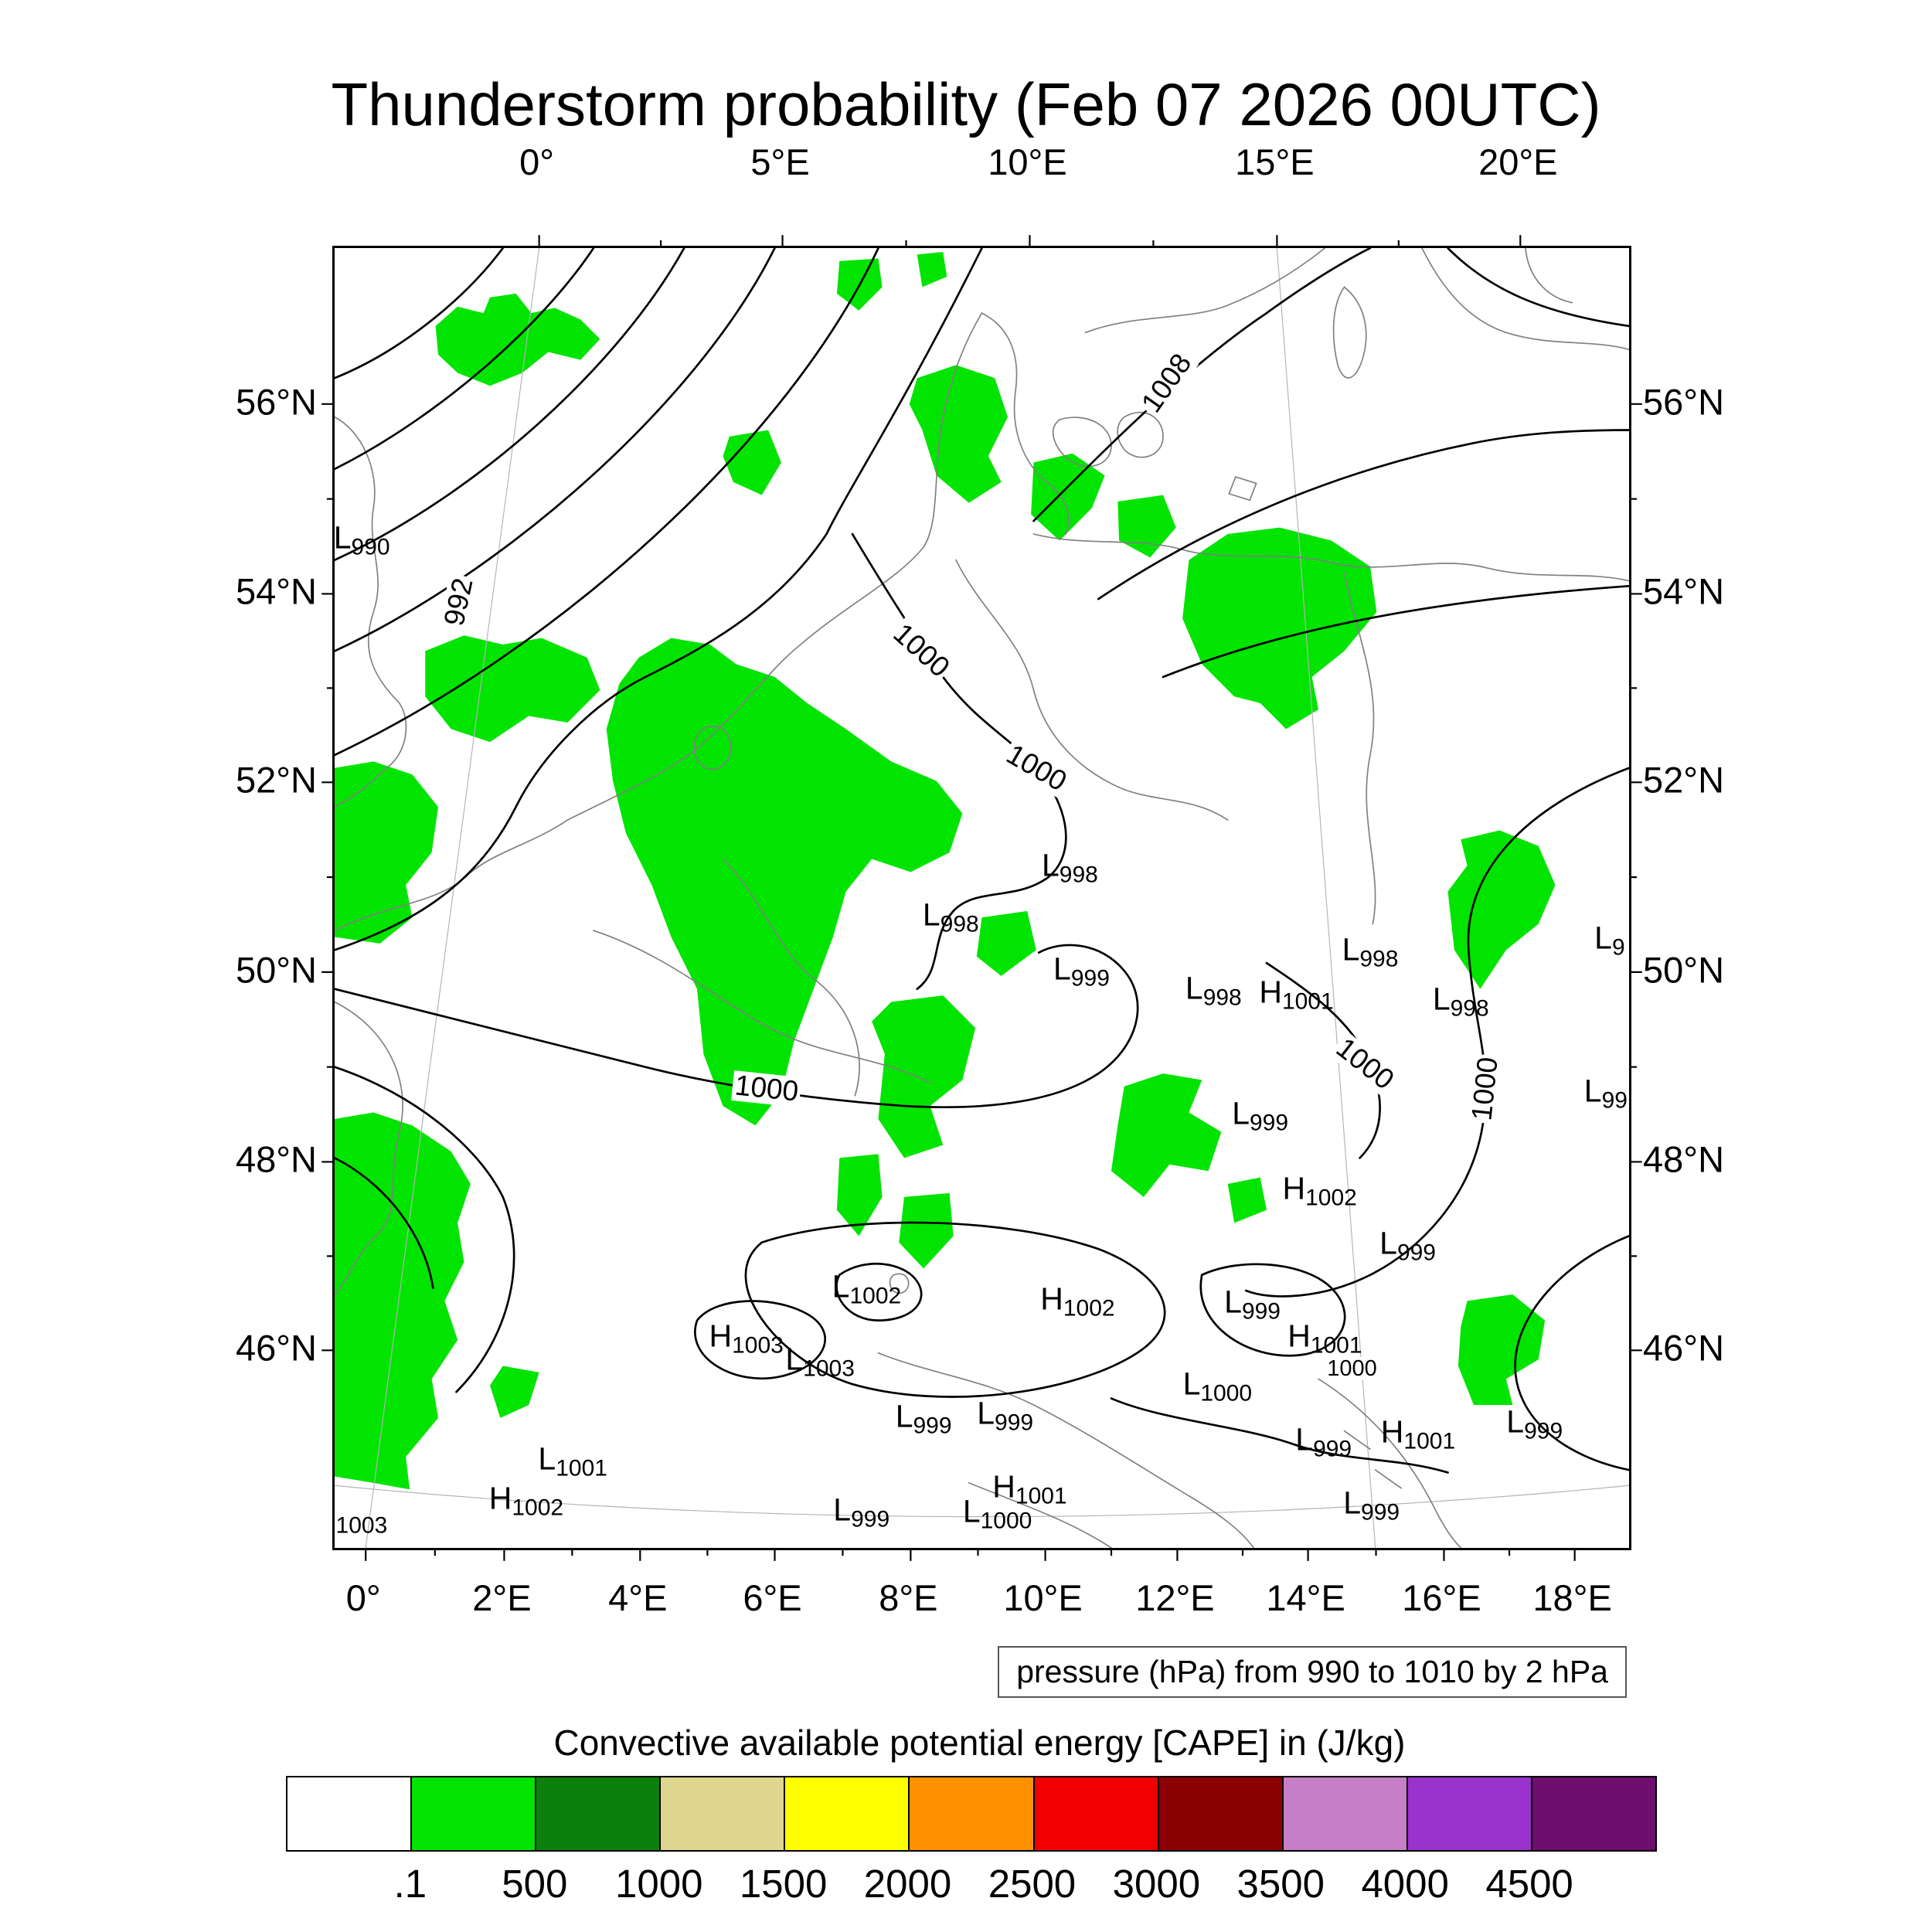 The image size is (1932, 1932). I want to click on axis-label: 15°E, so click(1275, 161).